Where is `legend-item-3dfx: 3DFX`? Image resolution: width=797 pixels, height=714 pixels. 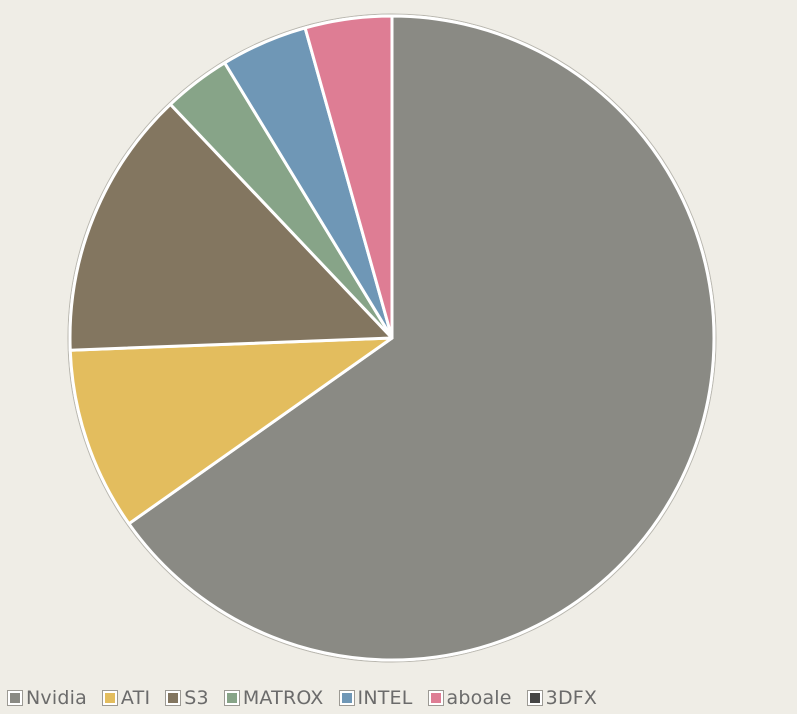
legend-item-3dfx: 3DFX is located at coordinates (562, 697).